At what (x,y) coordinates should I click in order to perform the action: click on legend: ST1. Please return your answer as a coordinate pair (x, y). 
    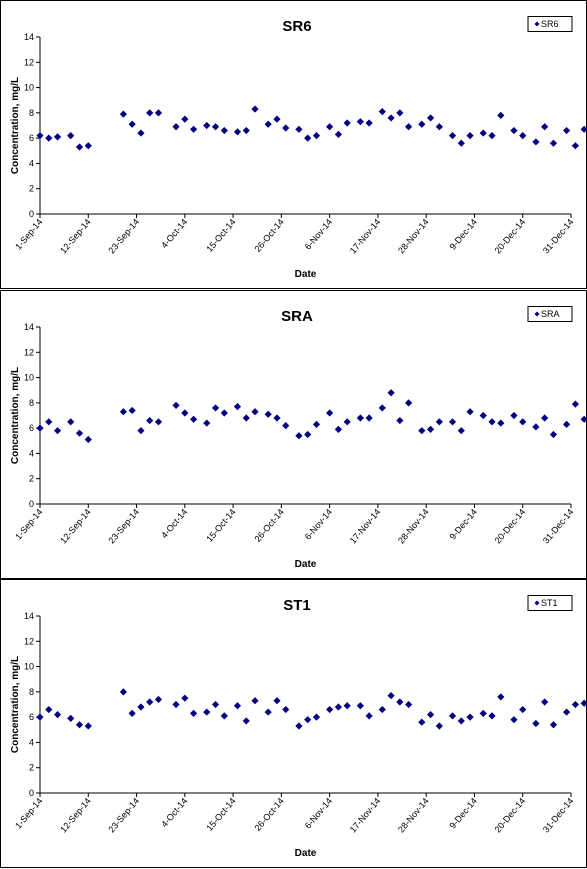
    Looking at the image, I should click on (550, 603).